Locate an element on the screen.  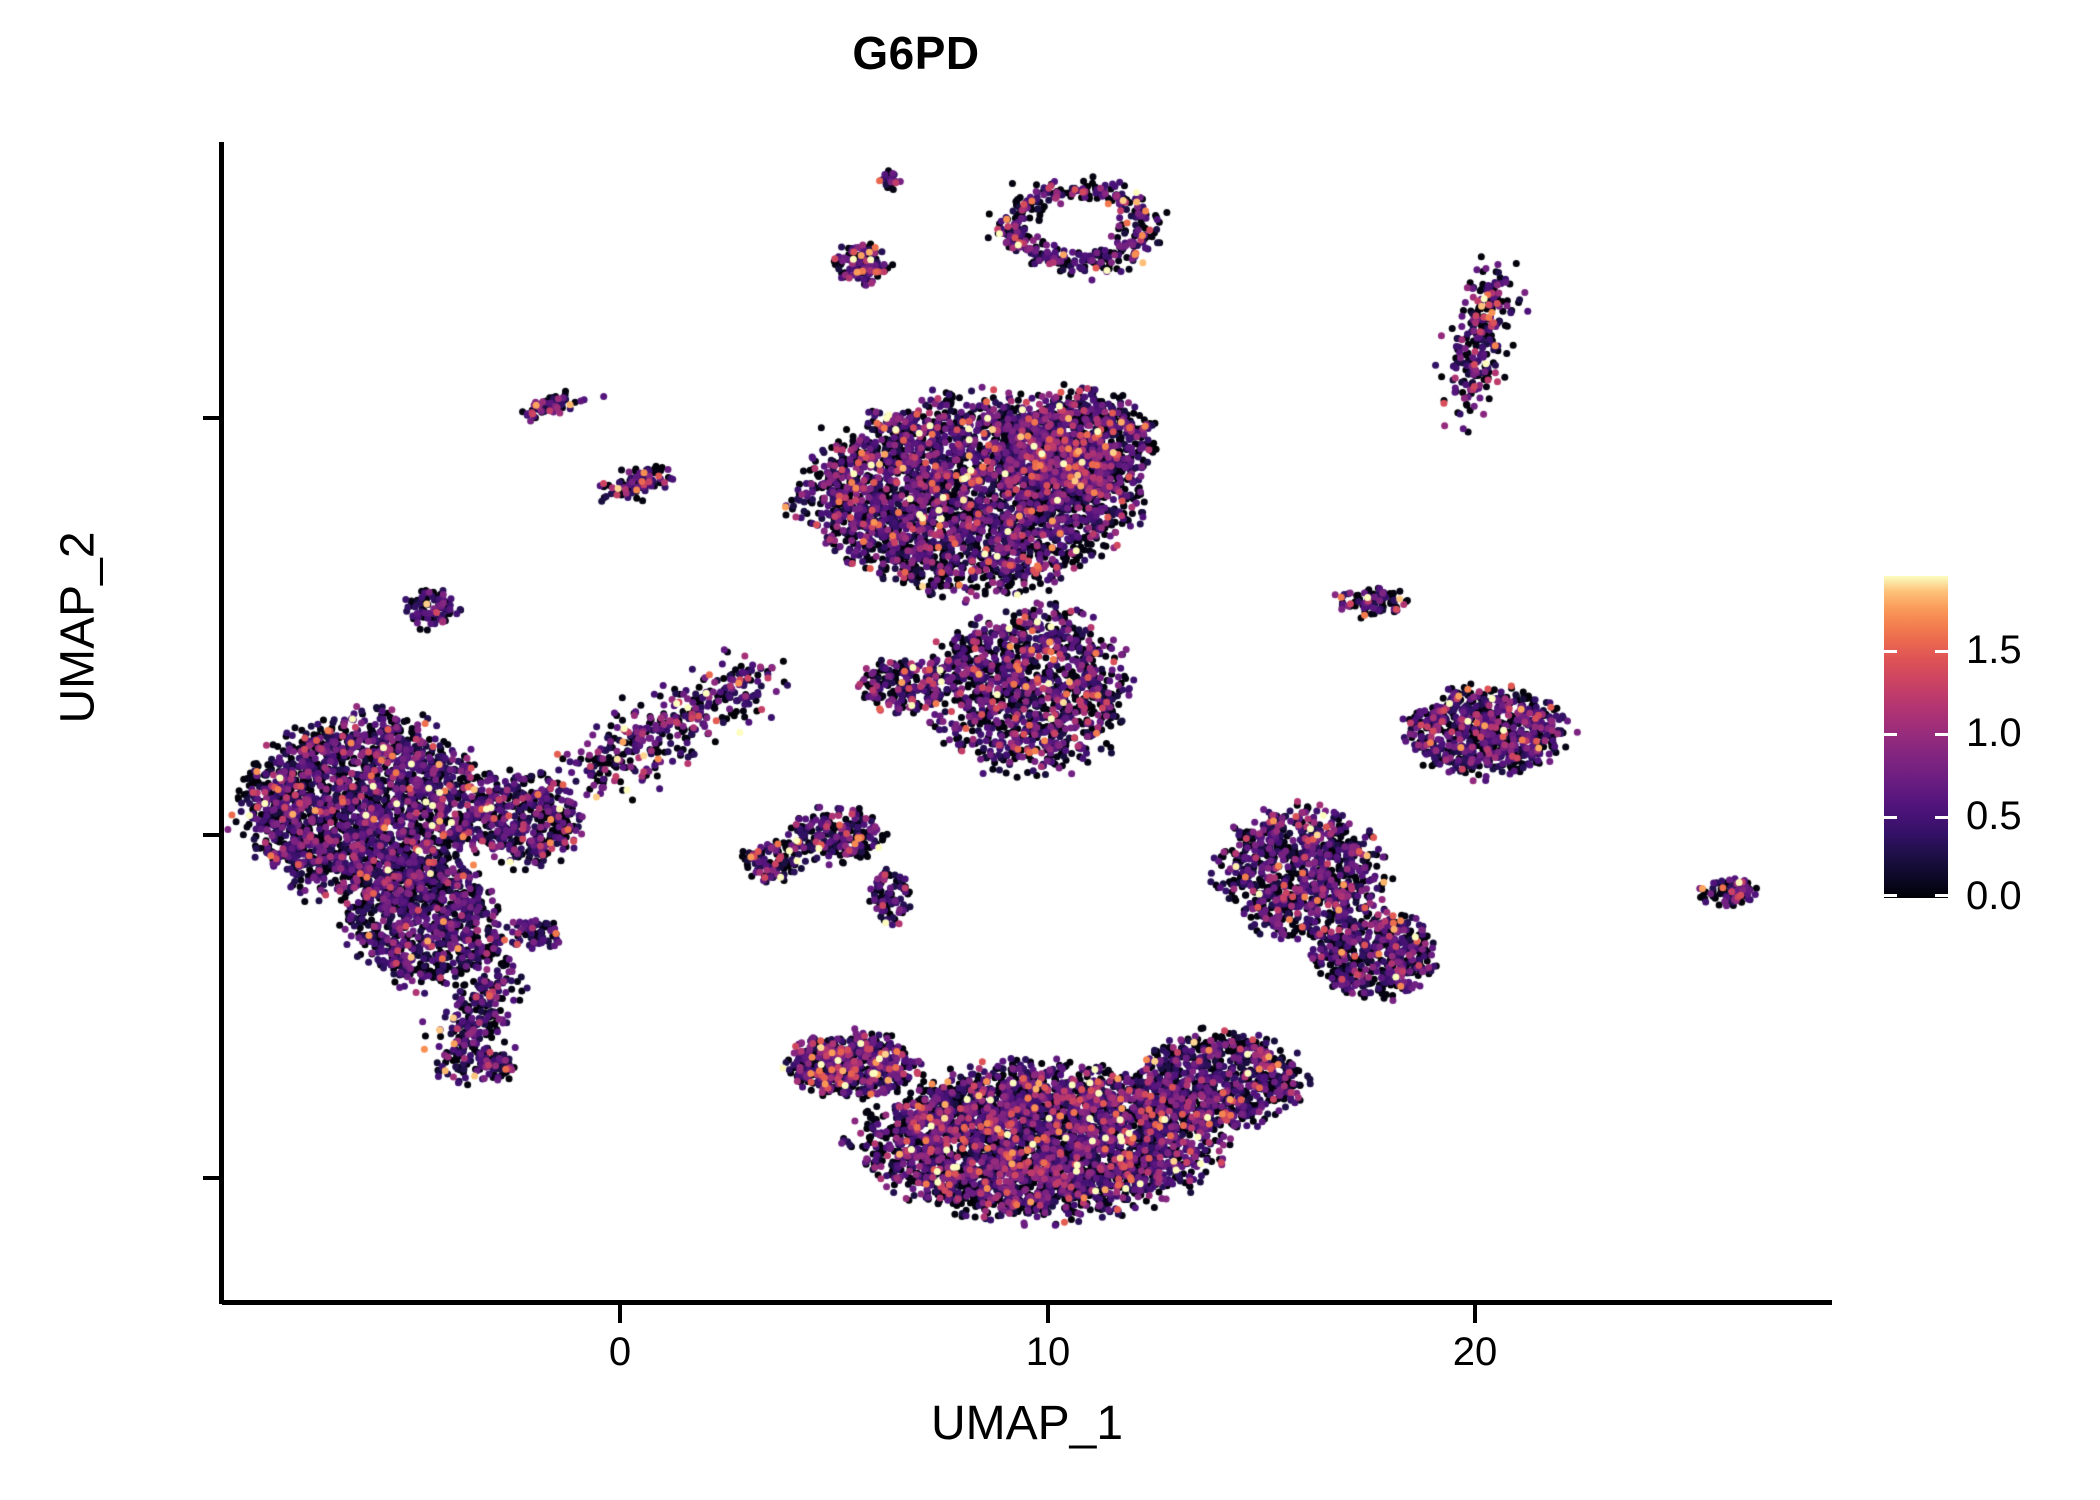
colorbar-gradient is located at coordinates (1916, 737).